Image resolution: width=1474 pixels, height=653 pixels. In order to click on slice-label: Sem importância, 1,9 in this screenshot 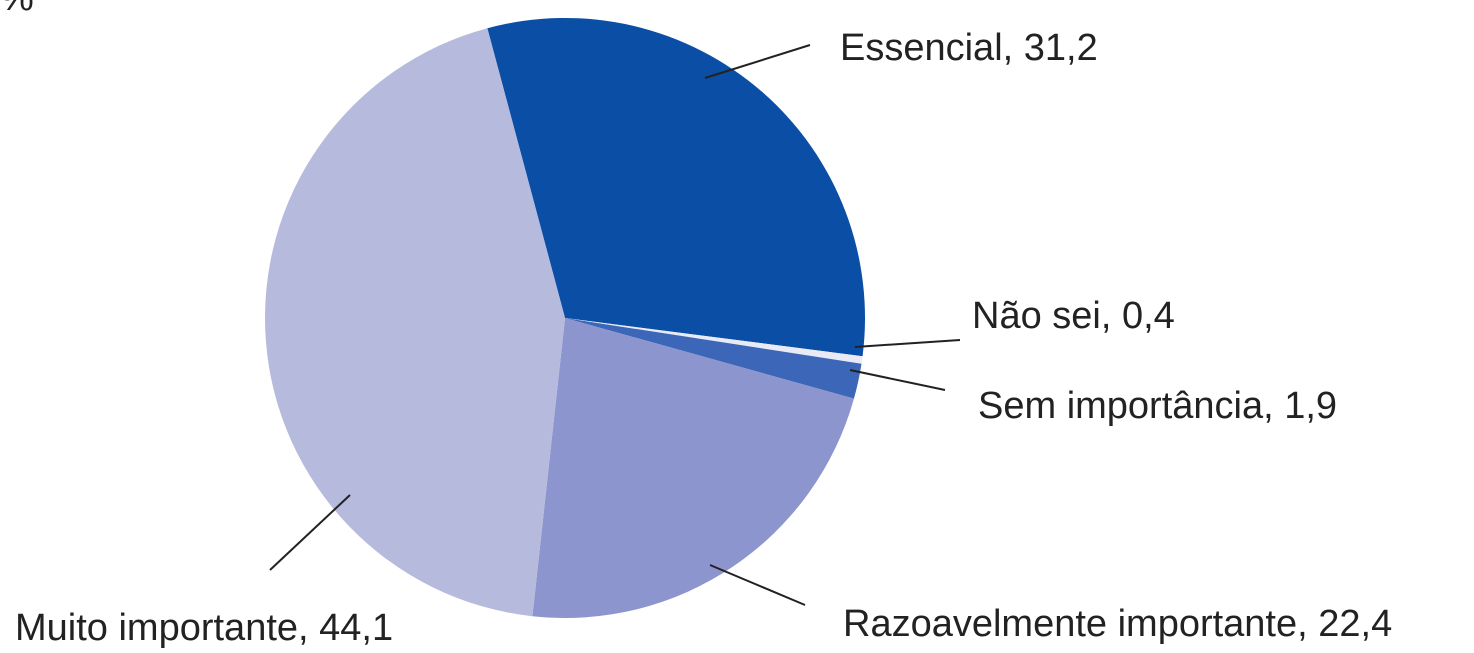, I will do `click(1157, 406)`.